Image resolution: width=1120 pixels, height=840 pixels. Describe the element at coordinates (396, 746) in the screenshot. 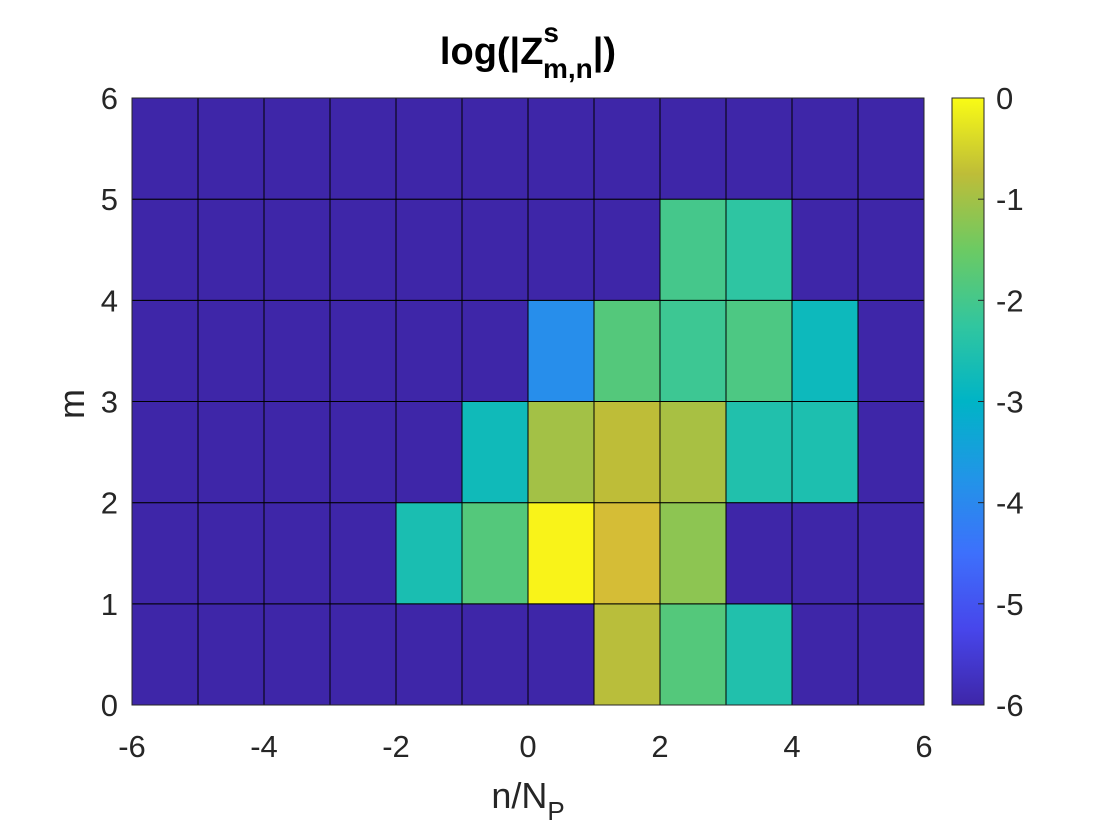

I see `x-tick-label: -2` at that location.